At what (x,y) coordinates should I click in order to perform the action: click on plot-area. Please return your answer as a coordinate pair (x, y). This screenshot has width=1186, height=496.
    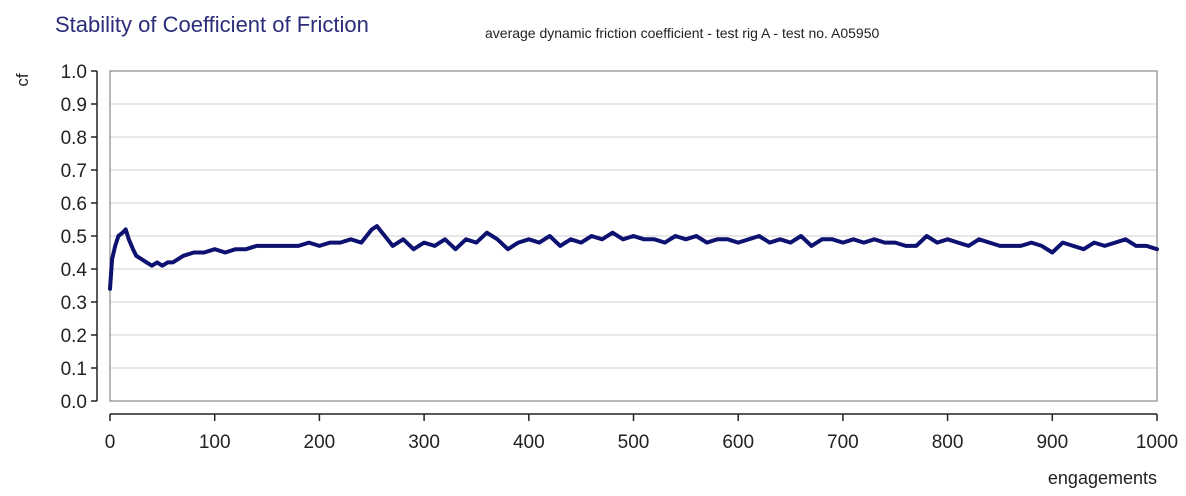
    Looking at the image, I should click on (633, 257).